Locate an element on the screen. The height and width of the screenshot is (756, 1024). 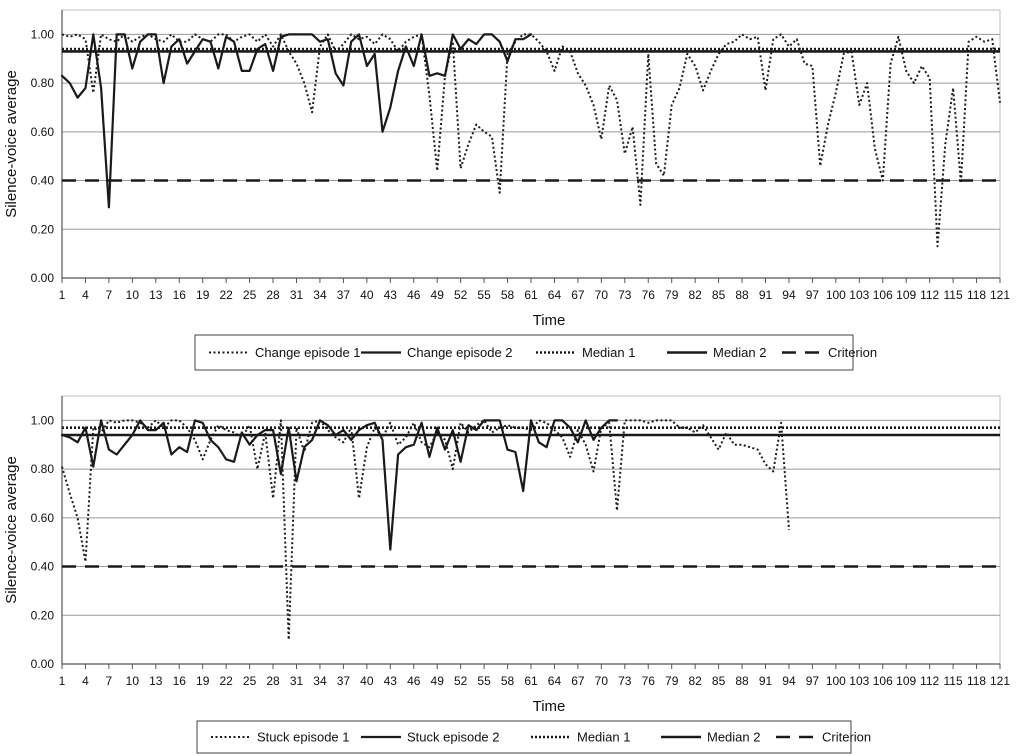
x-tick-label: 94 is located at coordinates (789, 681).